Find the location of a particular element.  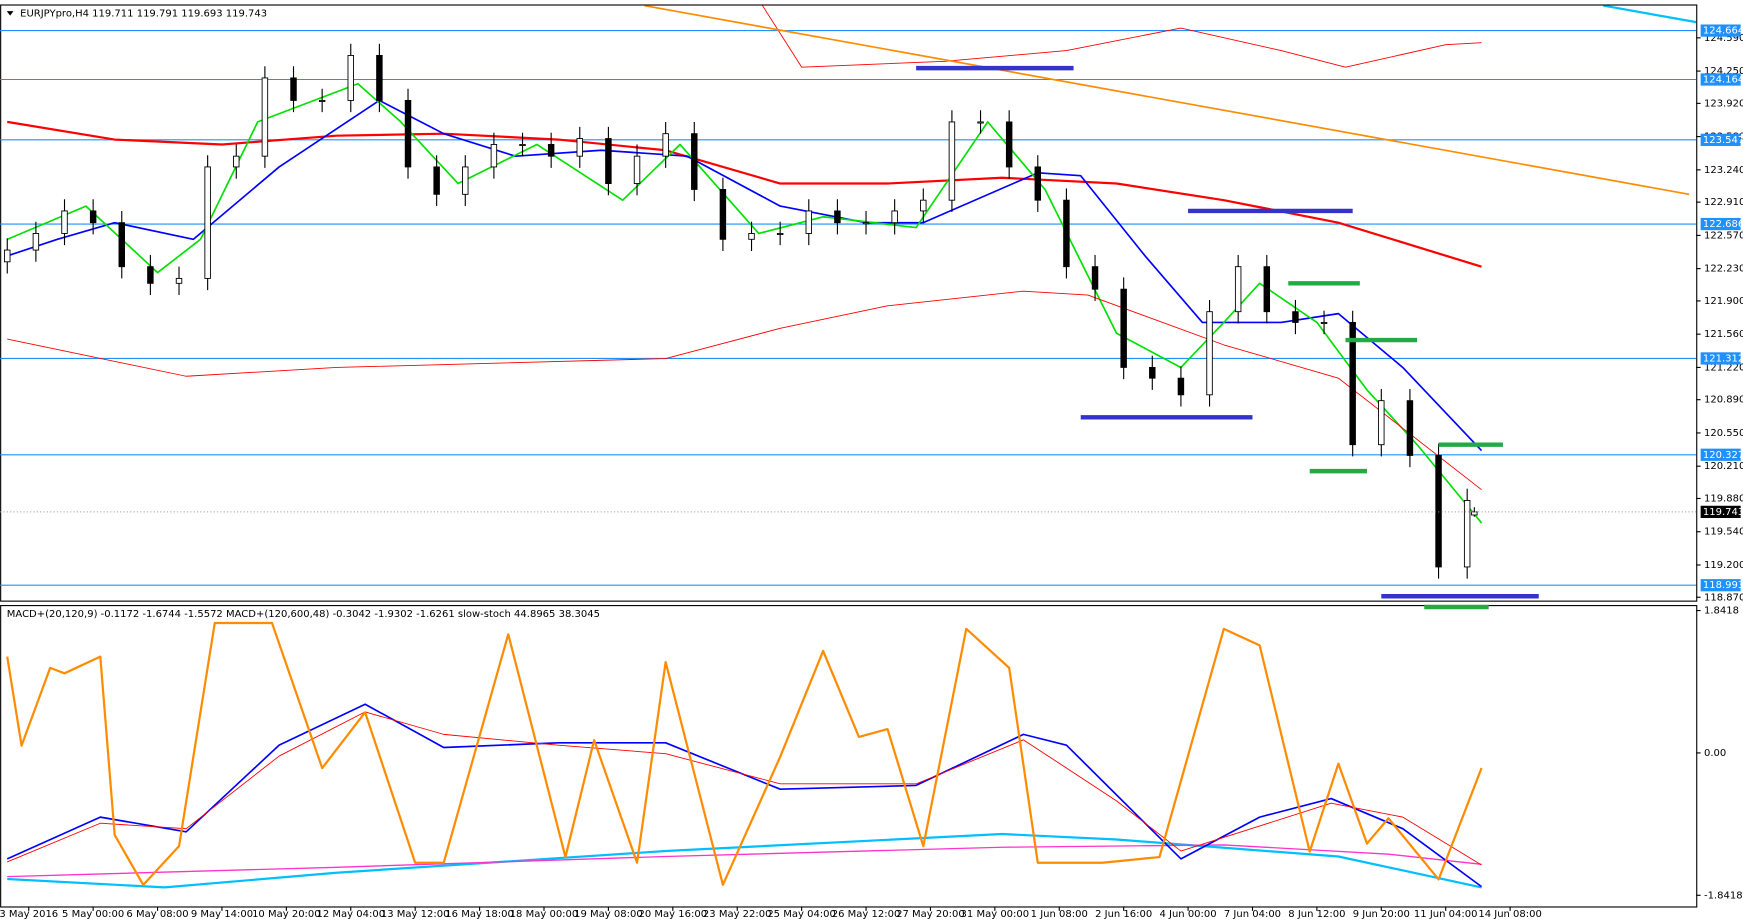

y-tick-label: 120.550 is located at coordinates (1723, 433).